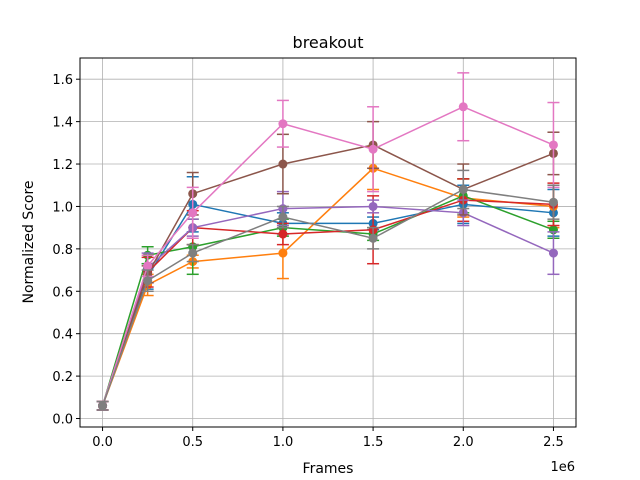 The image size is (640, 480). I want to click on x-axis-label: Frames, so click(328, 469).